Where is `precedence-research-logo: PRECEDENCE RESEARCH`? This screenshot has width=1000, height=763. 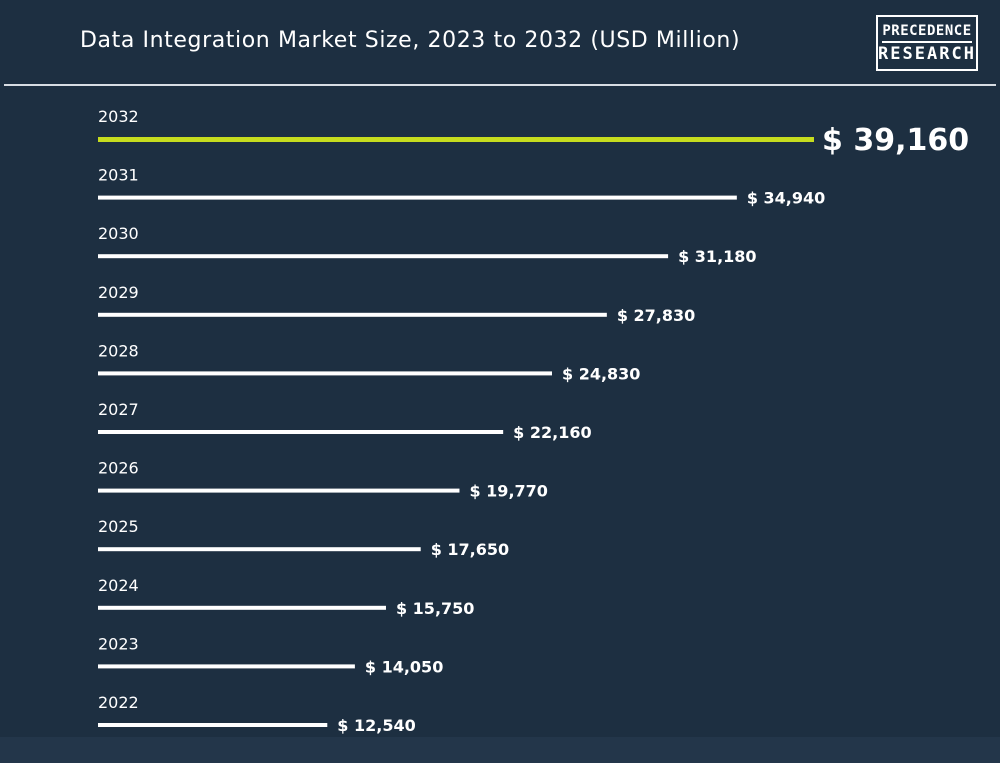 precedence-research-logo: PRECEDENCE RESEARCH is located at coordinates (927, 43).